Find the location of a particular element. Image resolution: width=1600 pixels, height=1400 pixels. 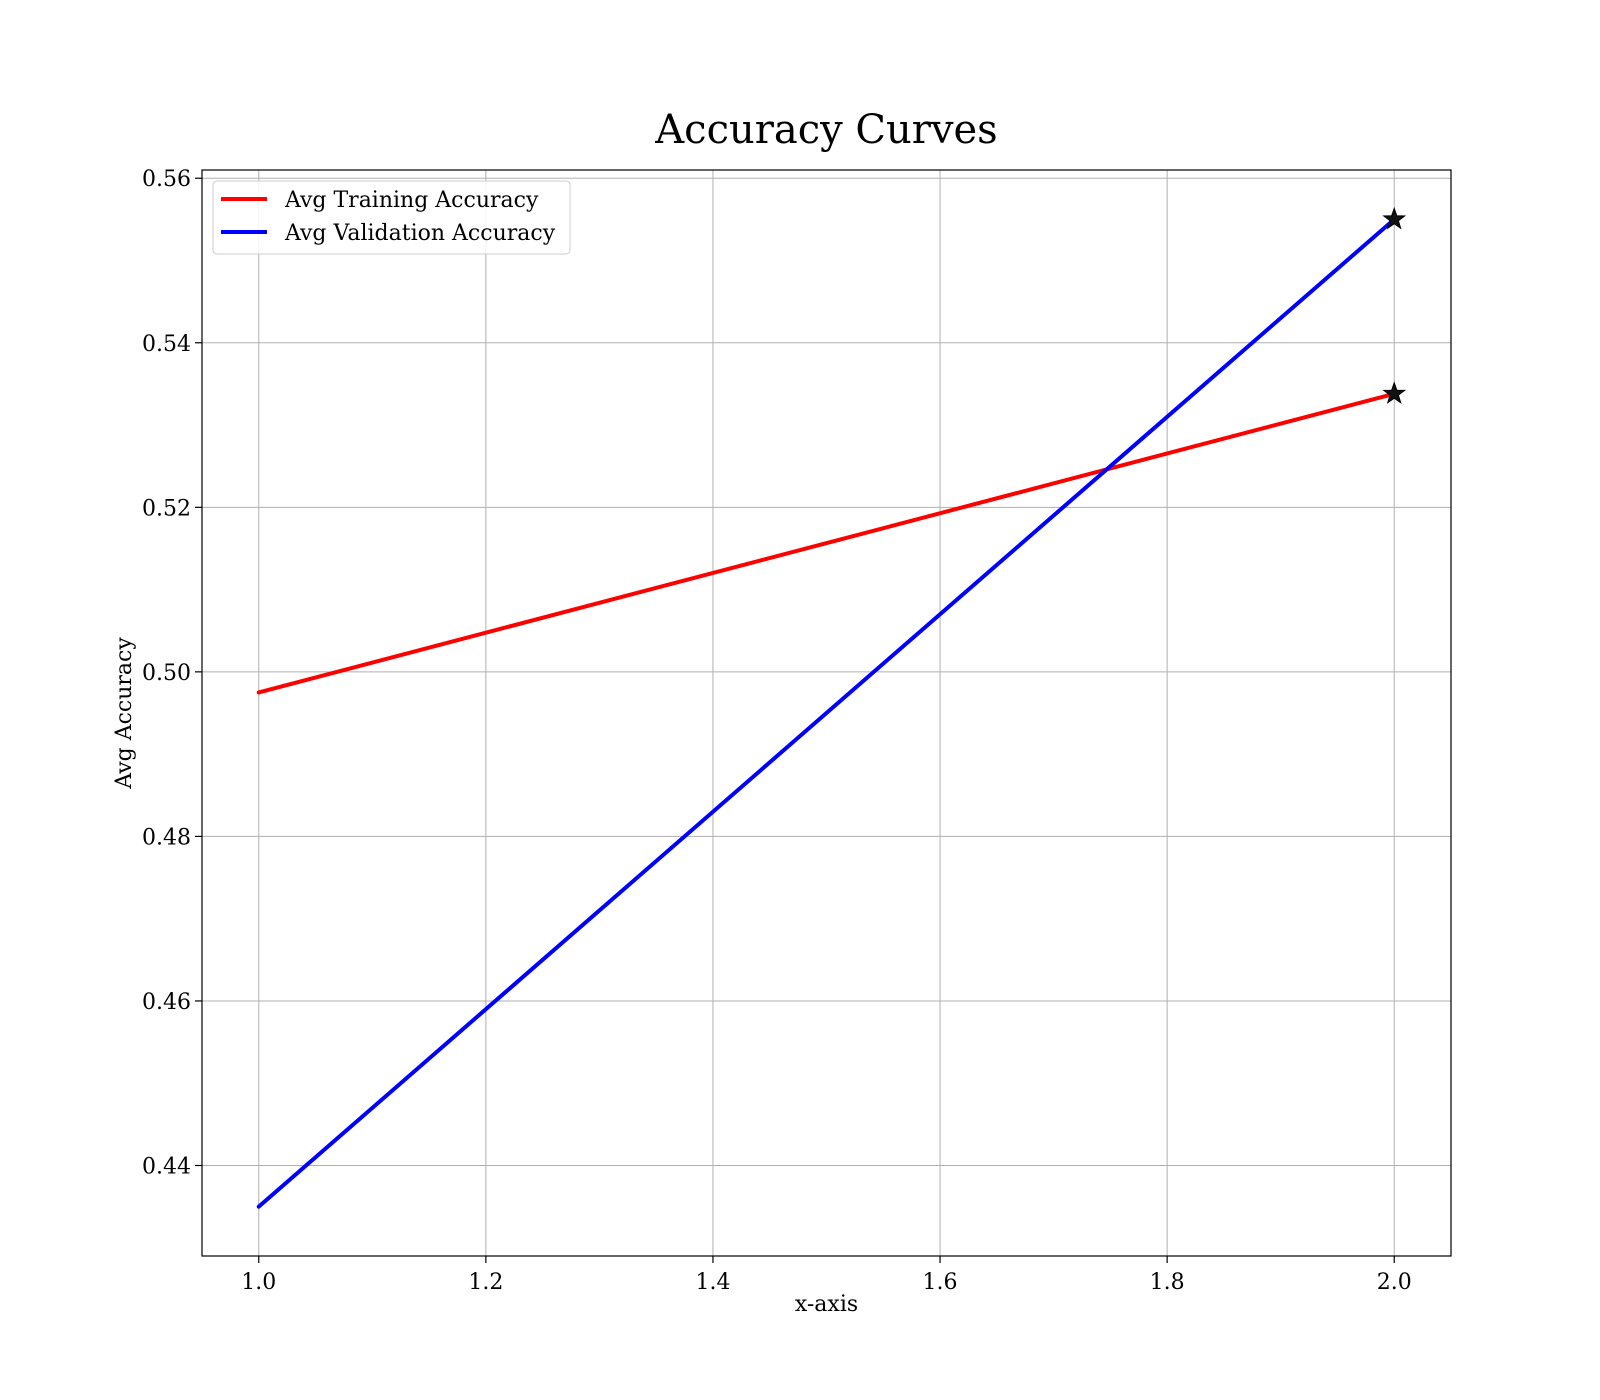

series-end-star-training is located at coordinates (1394, 392).